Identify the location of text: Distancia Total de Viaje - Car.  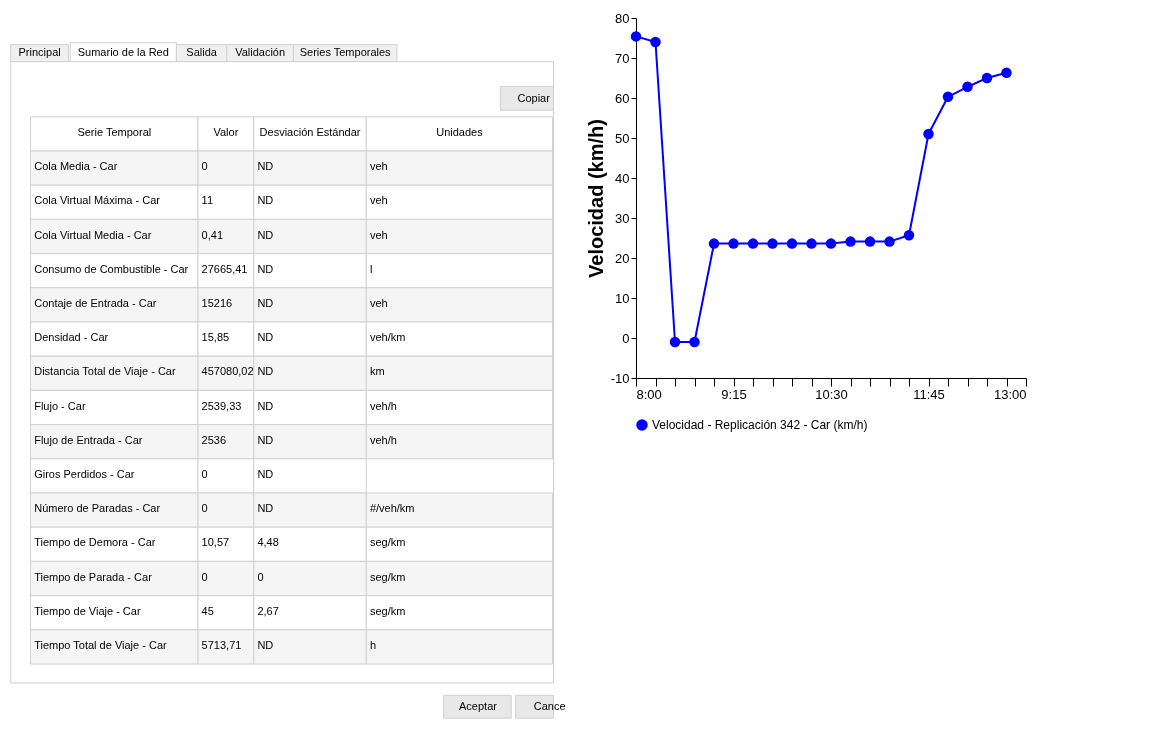
(105, 371).